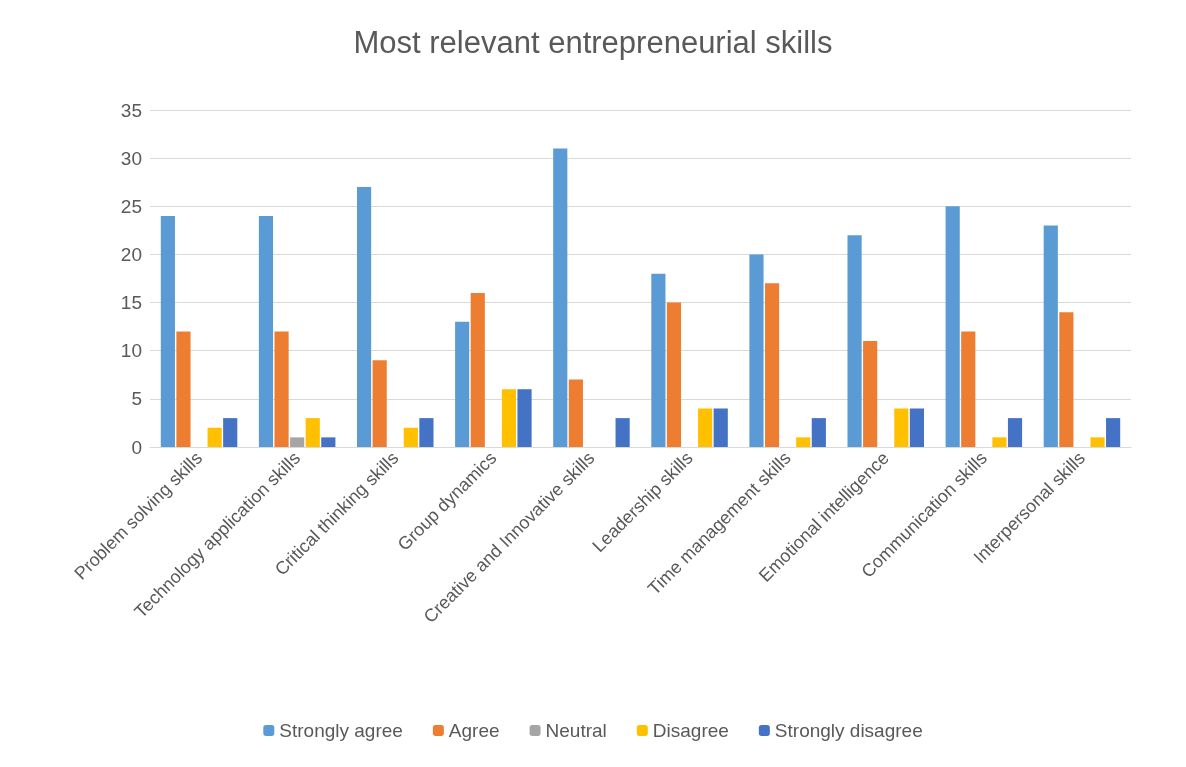 The width and height of the screenshot is (1186, 767). What do you see at coordinates (131, 110) in the screenshot?
I see `y-tick-label: 35` at bounding box center [131, 110].